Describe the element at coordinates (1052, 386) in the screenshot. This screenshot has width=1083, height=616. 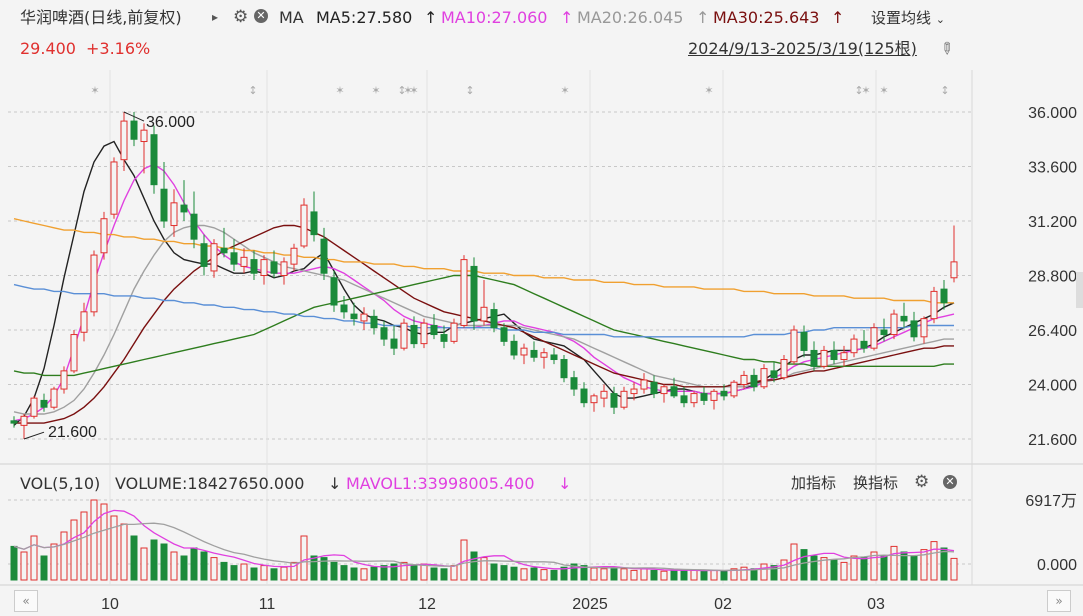
I see `price-tick-label: 24.000` at that location.